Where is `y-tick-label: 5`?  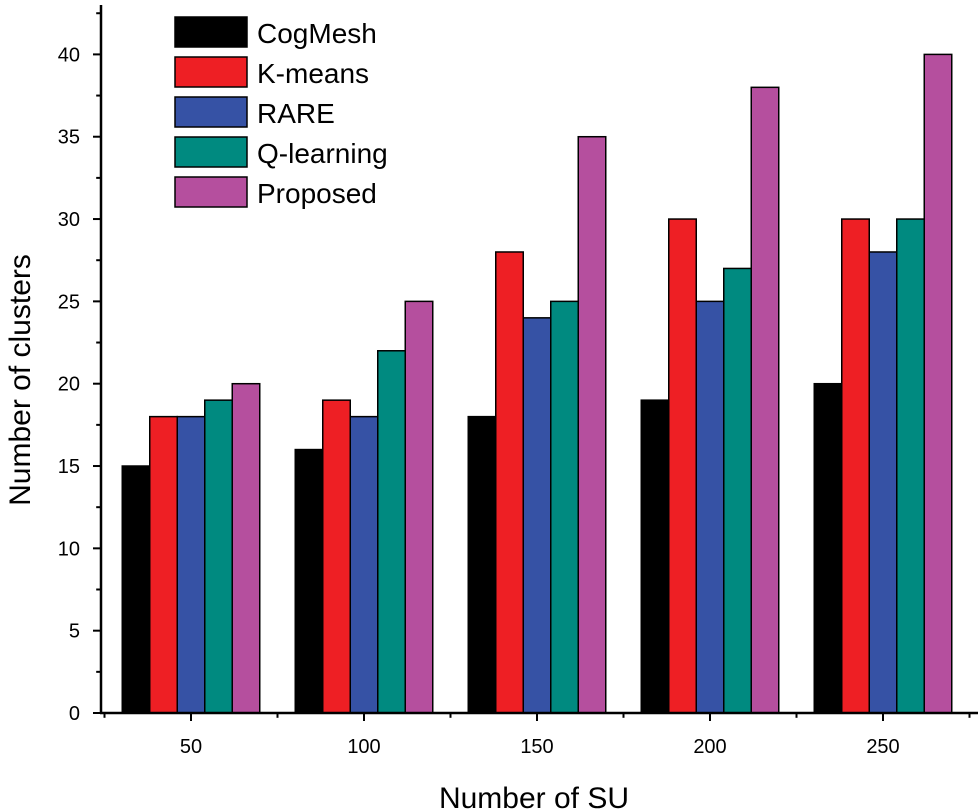
y-tick-label: 5 is located at coordinates (74, 632).